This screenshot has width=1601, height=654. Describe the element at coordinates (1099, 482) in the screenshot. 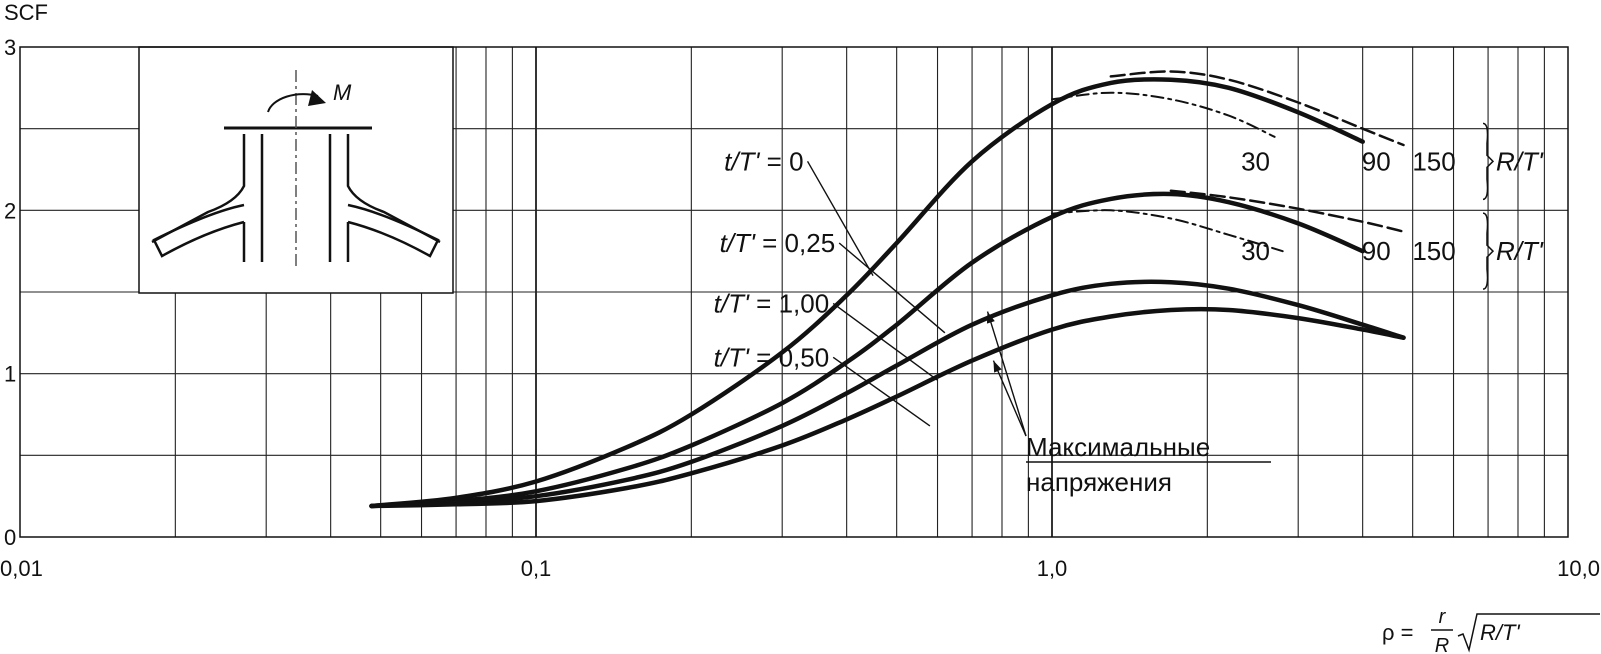

I see `annotation-text: напряжения` at that location.